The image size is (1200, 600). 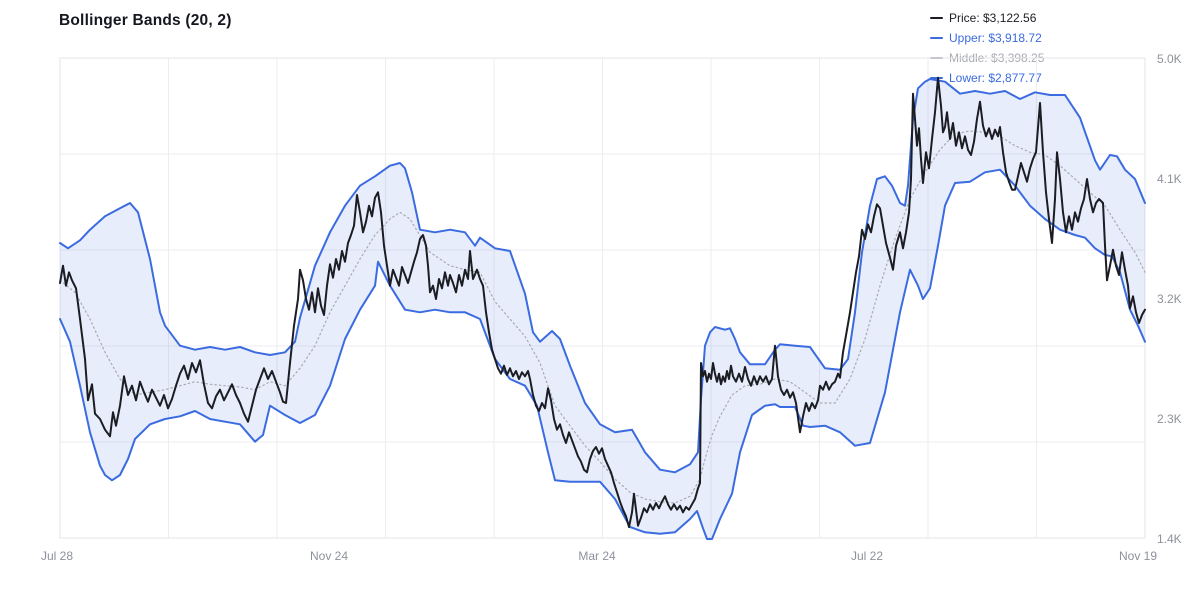 I want to click on x-tick: Jul 28, so click(x=57, y=556).